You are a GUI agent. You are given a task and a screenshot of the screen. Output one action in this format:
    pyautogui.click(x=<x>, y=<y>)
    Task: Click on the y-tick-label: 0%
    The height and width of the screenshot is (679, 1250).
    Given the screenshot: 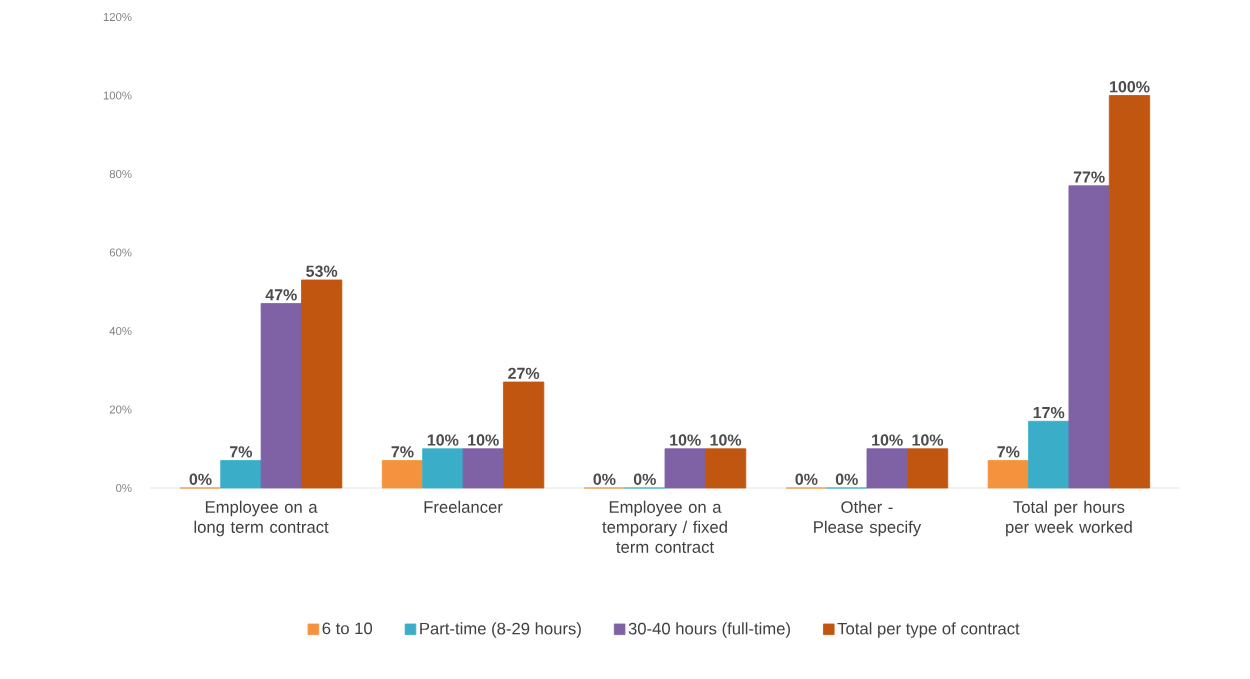 What is the action you would take?
    pyautogui.click(x=124, y=488)
    